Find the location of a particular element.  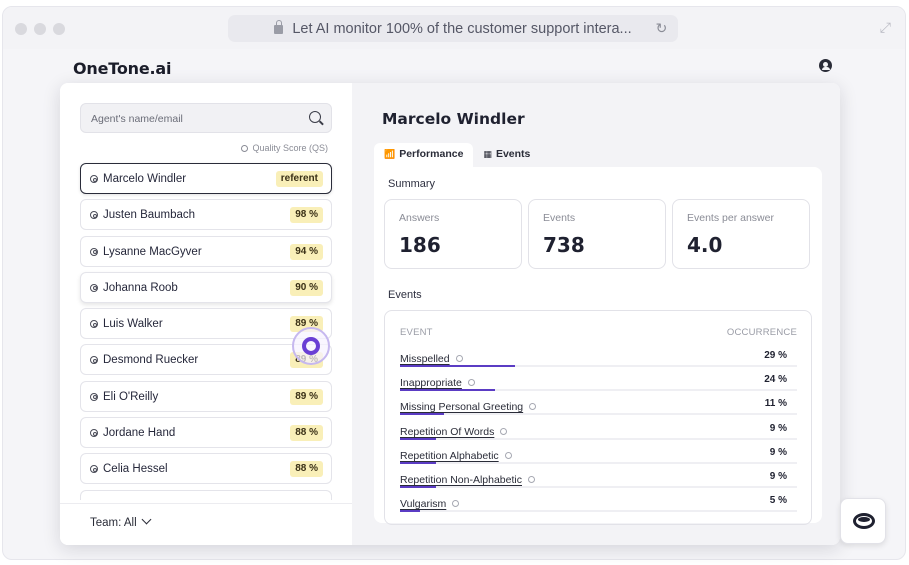

event-row: Repetition Alphabetic 9 % is located at coordinates (598, 456).